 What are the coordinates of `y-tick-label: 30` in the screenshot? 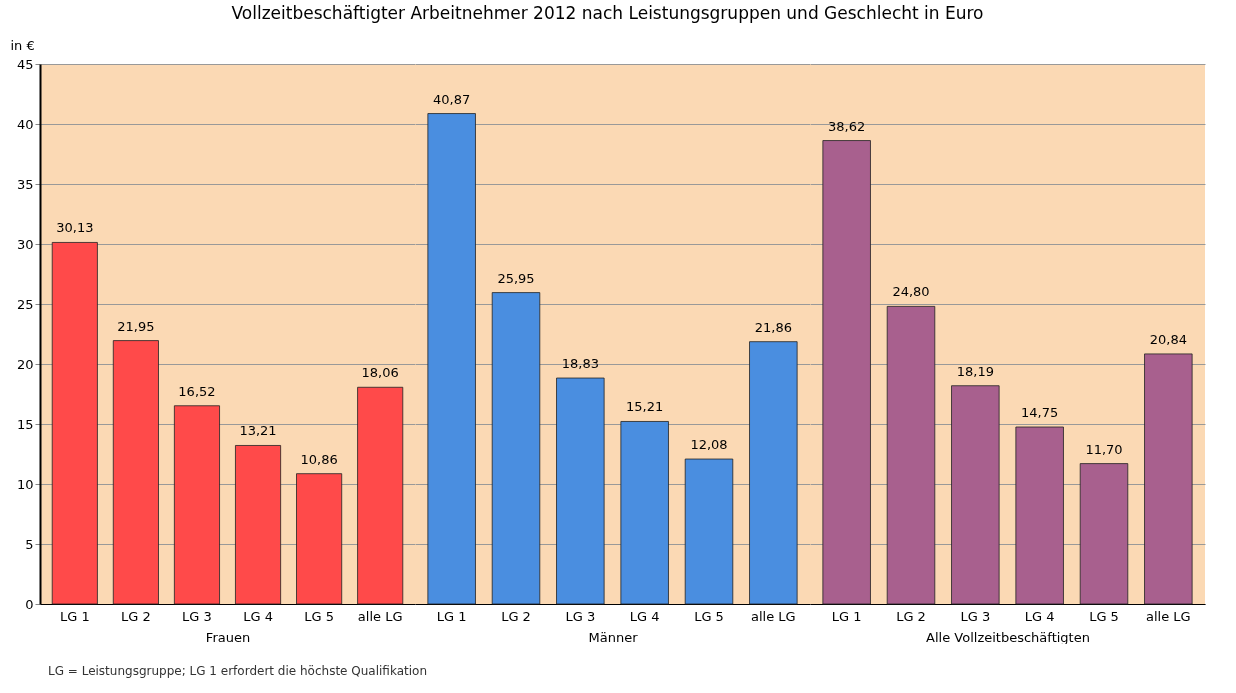 It's located at (25, 244).